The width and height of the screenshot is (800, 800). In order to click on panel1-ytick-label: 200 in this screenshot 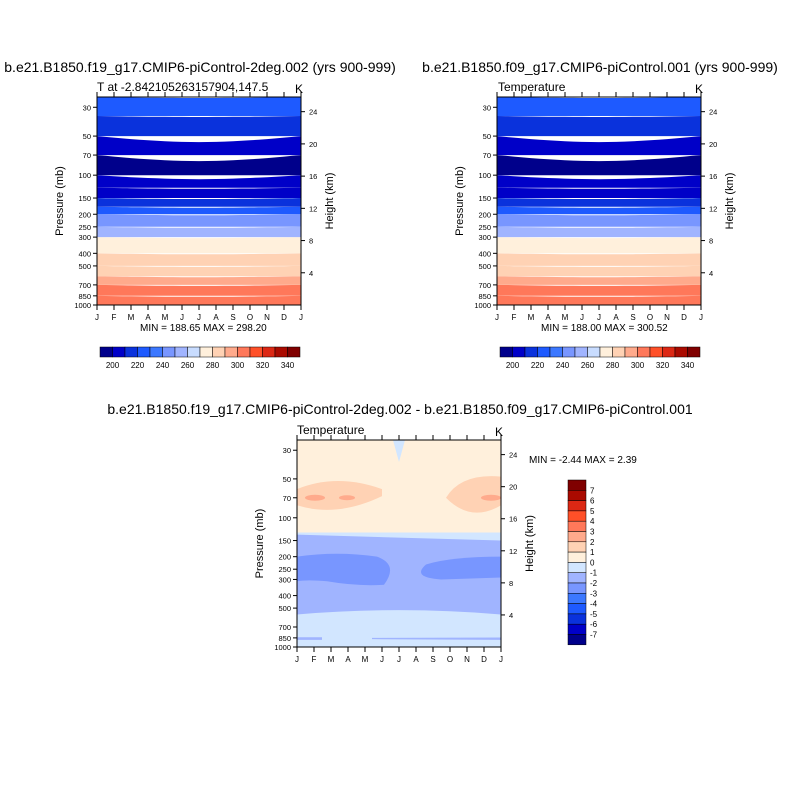, I will do `click(84, 214)`.